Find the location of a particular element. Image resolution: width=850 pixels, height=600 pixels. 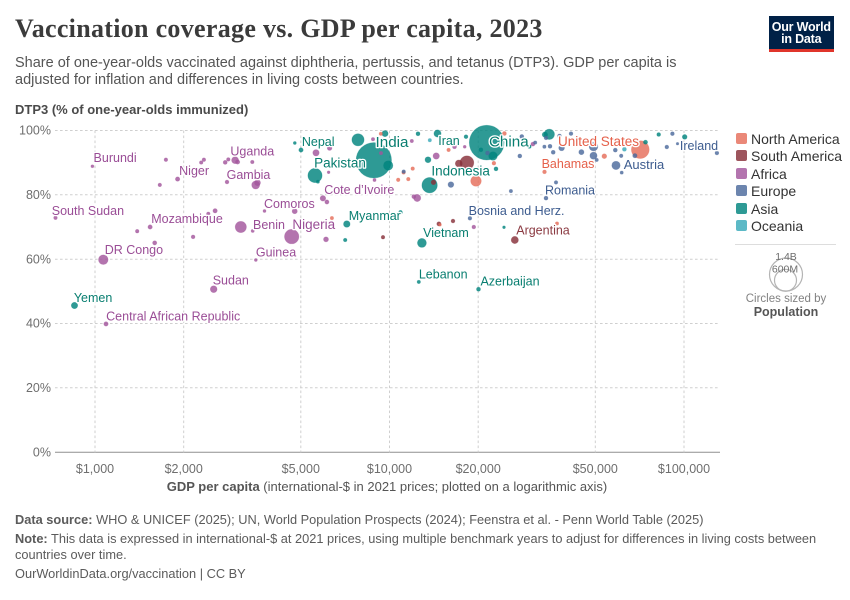

svg-text: Azerbaijan is located at coordinates (509, 282).